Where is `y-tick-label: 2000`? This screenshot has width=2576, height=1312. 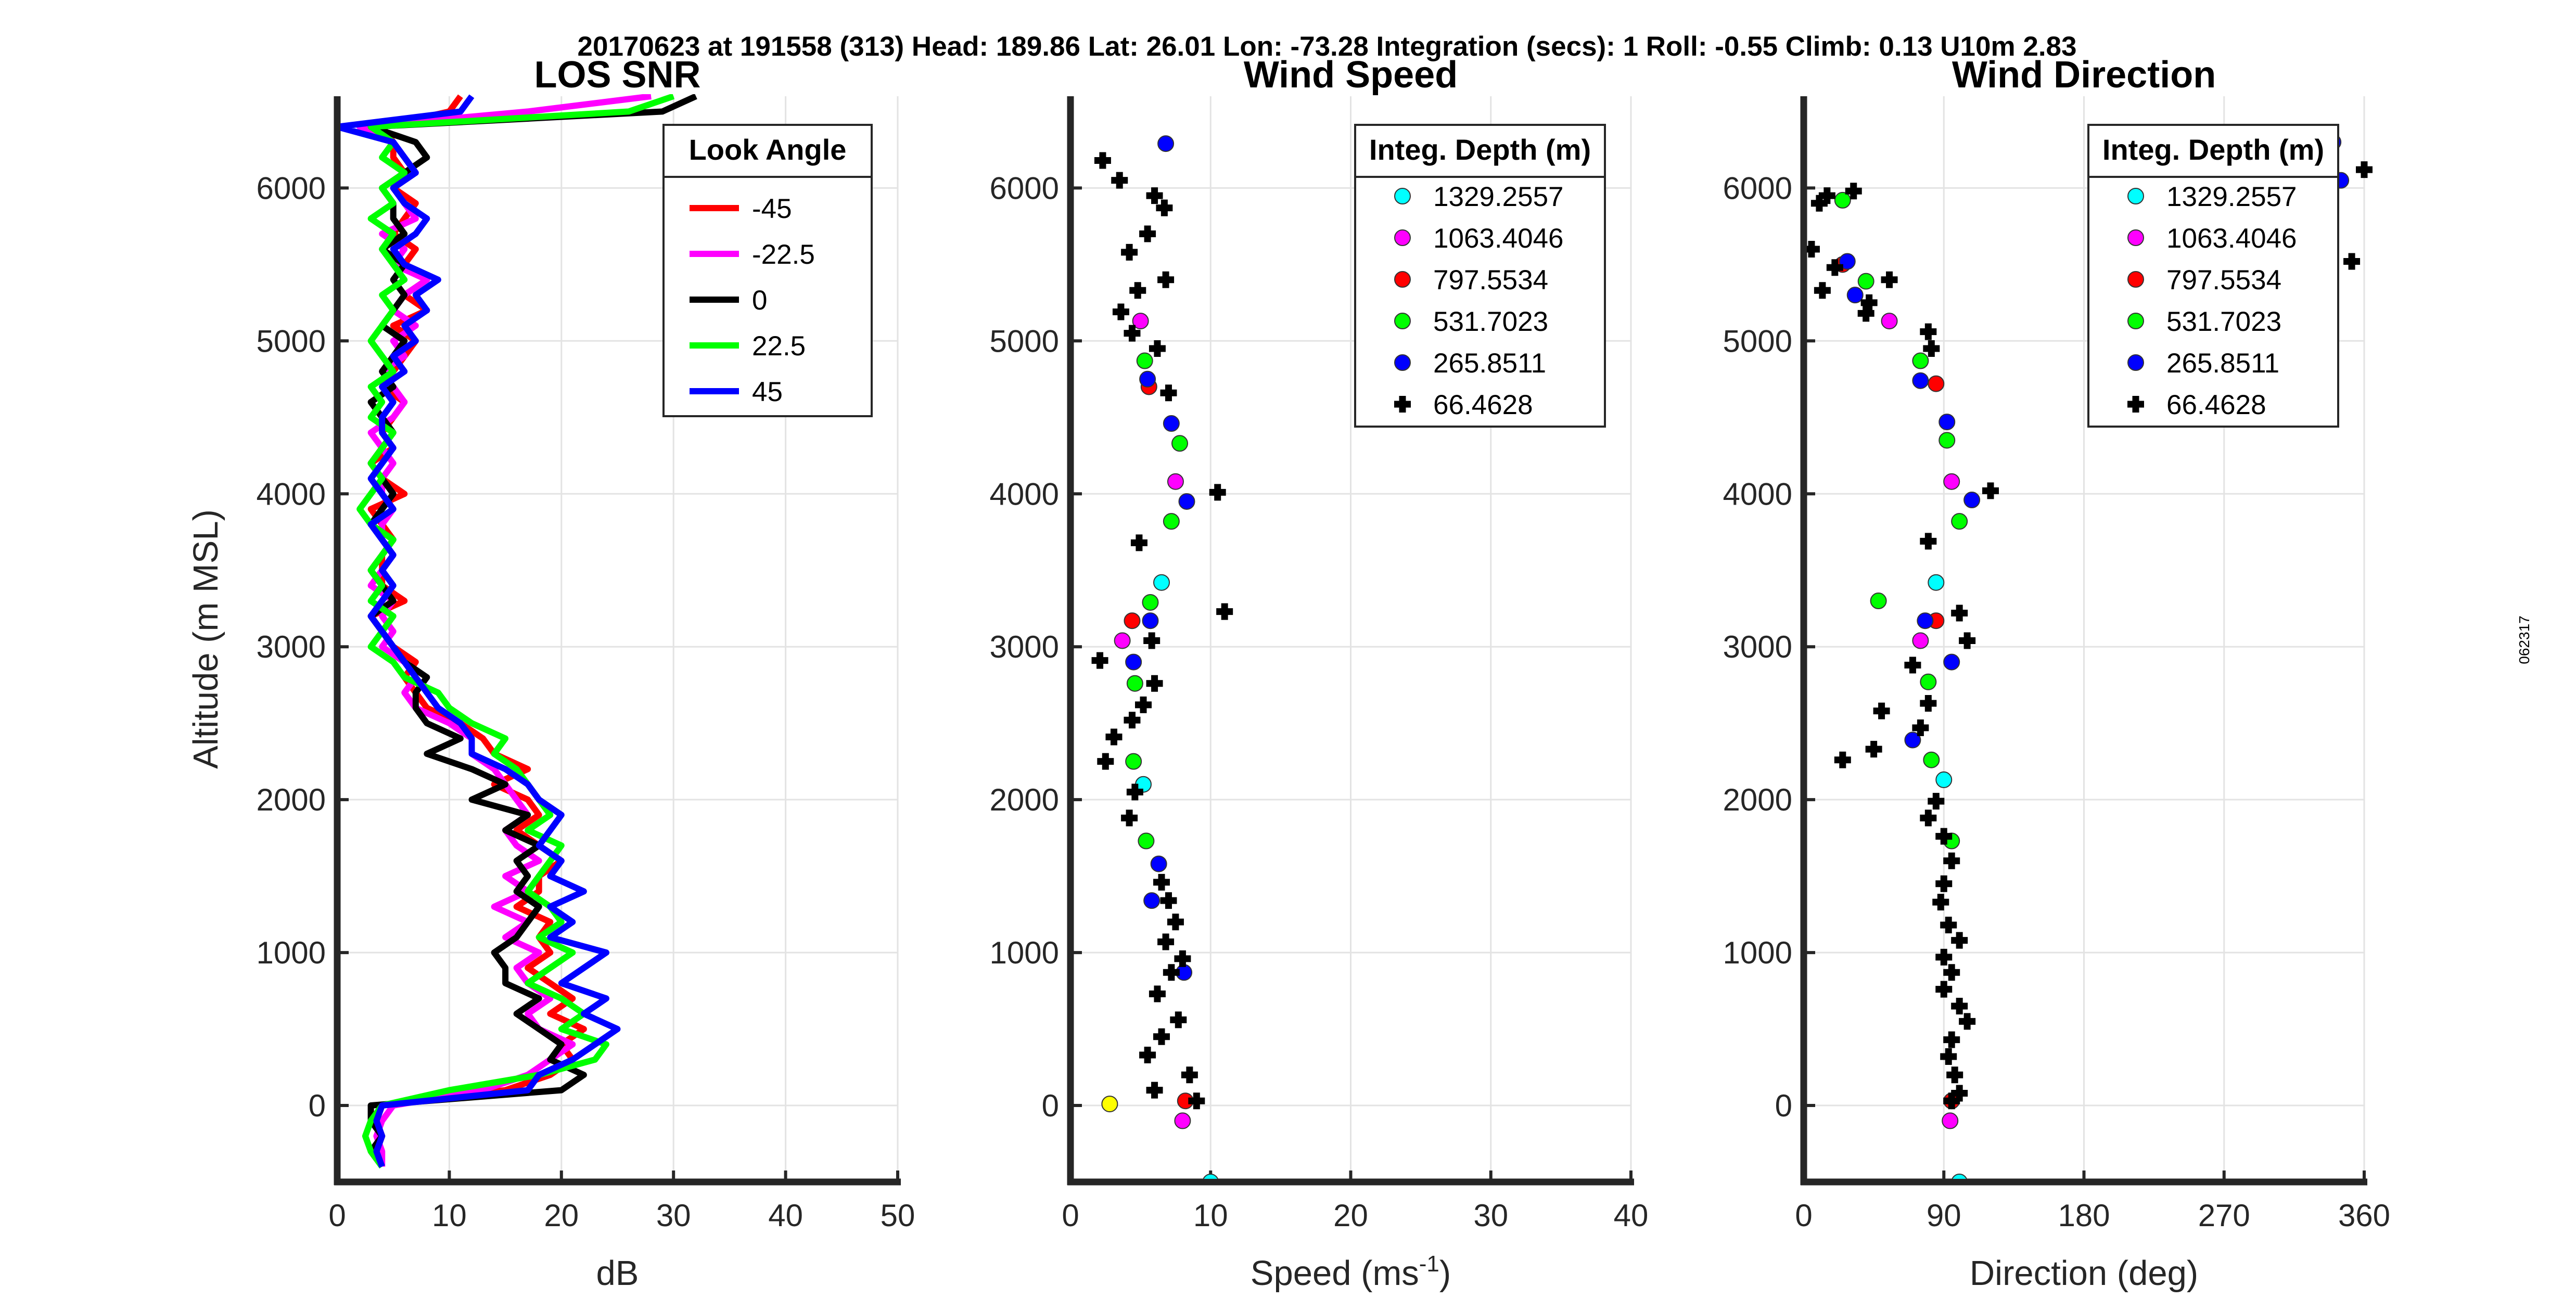 y-tick-label: 2000 is located at coordinates (1024, 800).